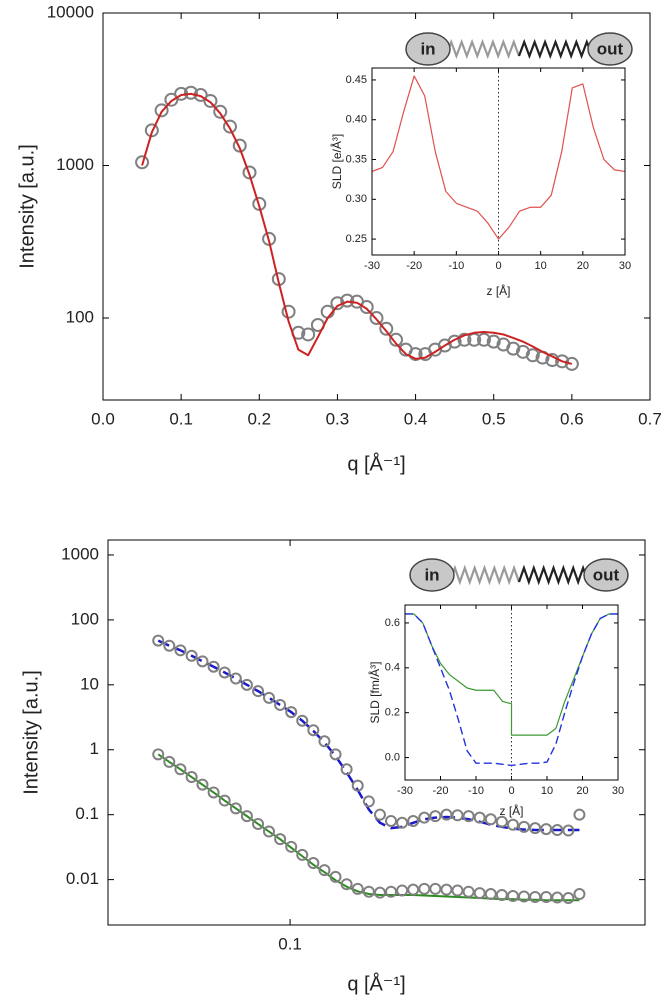 This screenshot has width=663, height=1007. I want to click on y-tick-label: 0.35, so click(356, 159).